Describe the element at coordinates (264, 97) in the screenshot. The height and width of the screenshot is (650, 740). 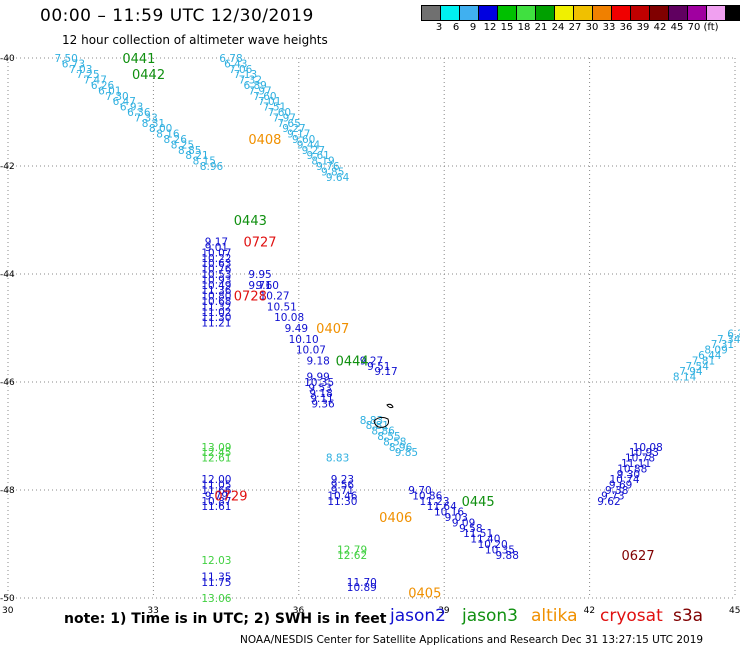
I see `swh-value-label: 7.60` at that location.